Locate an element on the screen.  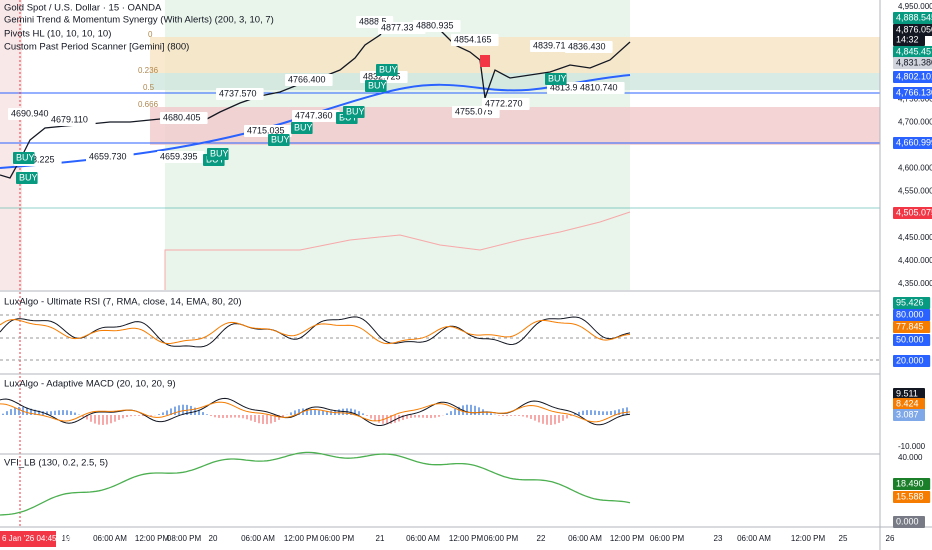
price-annotation: 4715.035 is located at coordinates (266, 130).